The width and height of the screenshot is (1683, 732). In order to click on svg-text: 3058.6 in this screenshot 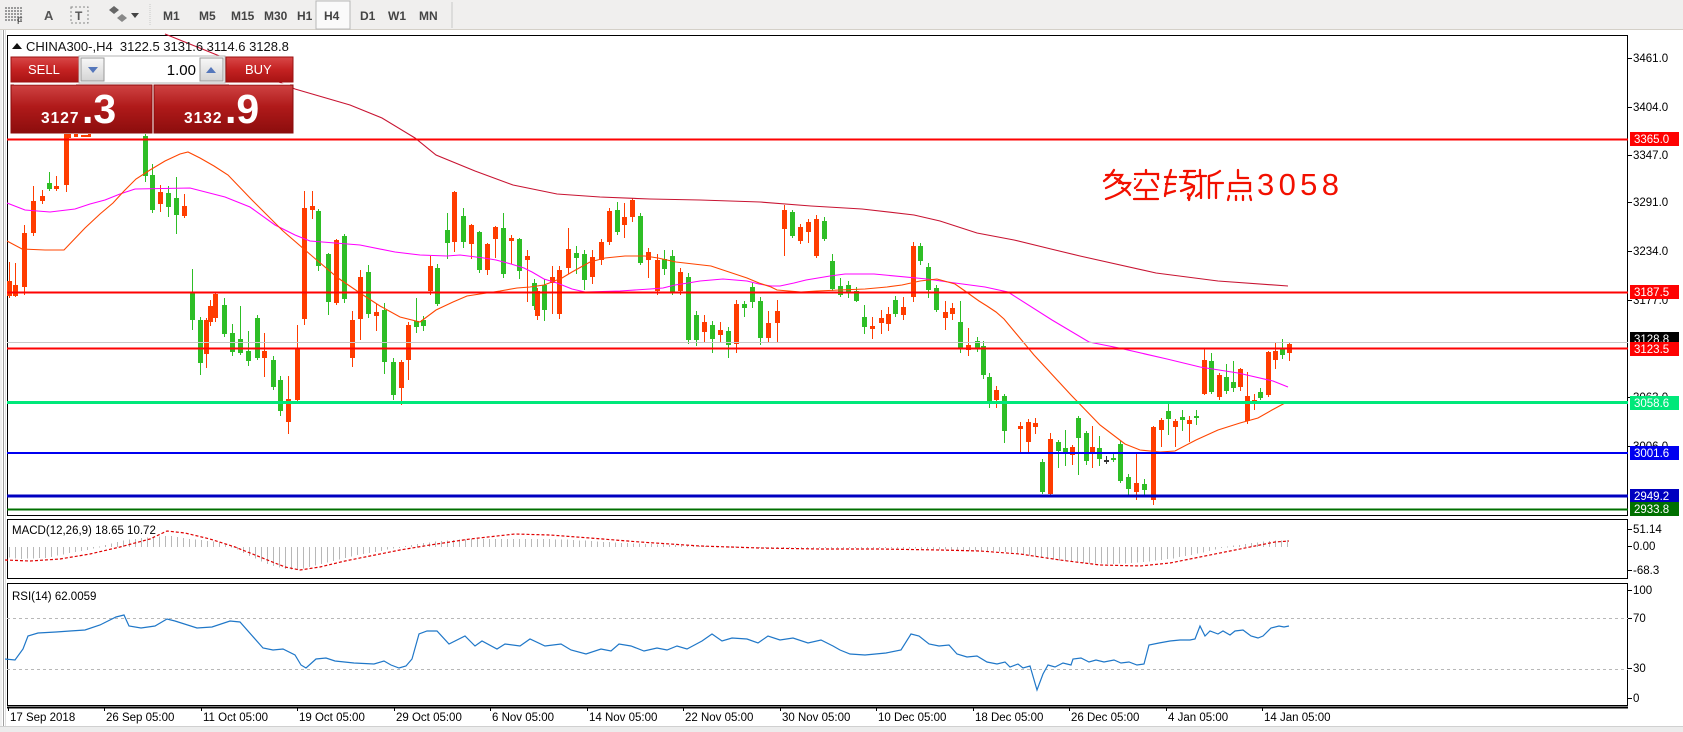, I will do `click(1651, 404)`.